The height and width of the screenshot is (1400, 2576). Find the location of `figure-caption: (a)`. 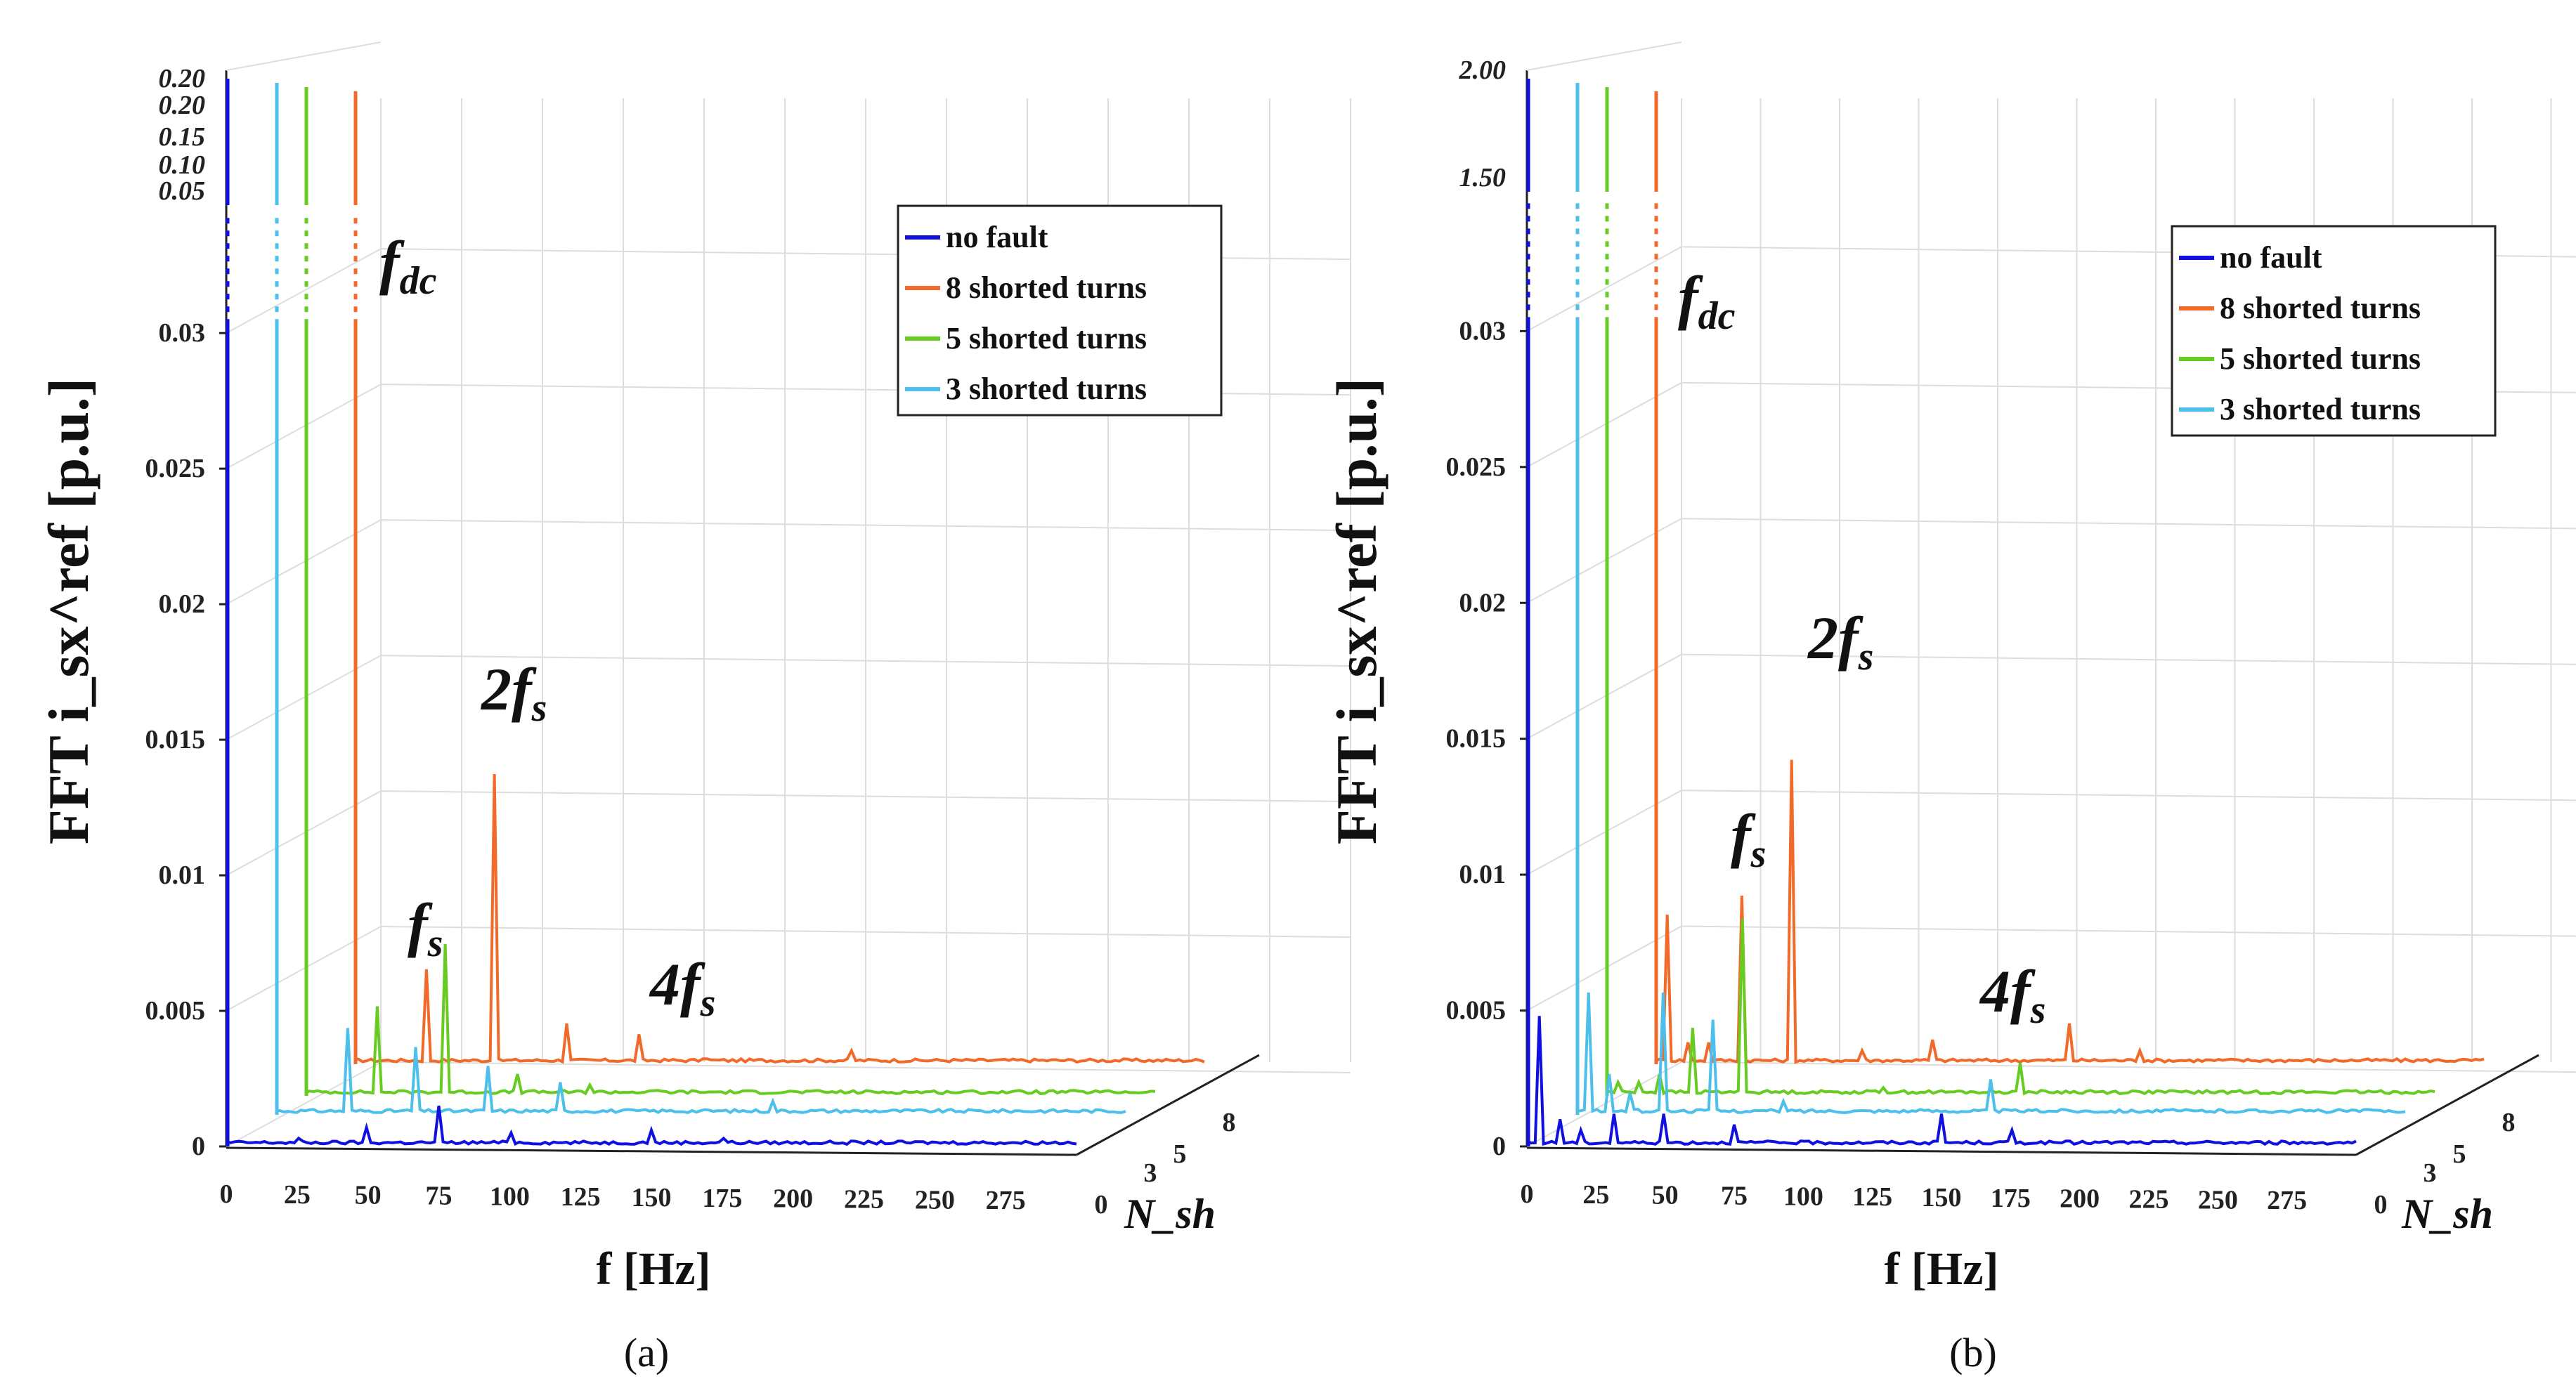

figure-caption: (a) is located at coordinates (646, 1352).